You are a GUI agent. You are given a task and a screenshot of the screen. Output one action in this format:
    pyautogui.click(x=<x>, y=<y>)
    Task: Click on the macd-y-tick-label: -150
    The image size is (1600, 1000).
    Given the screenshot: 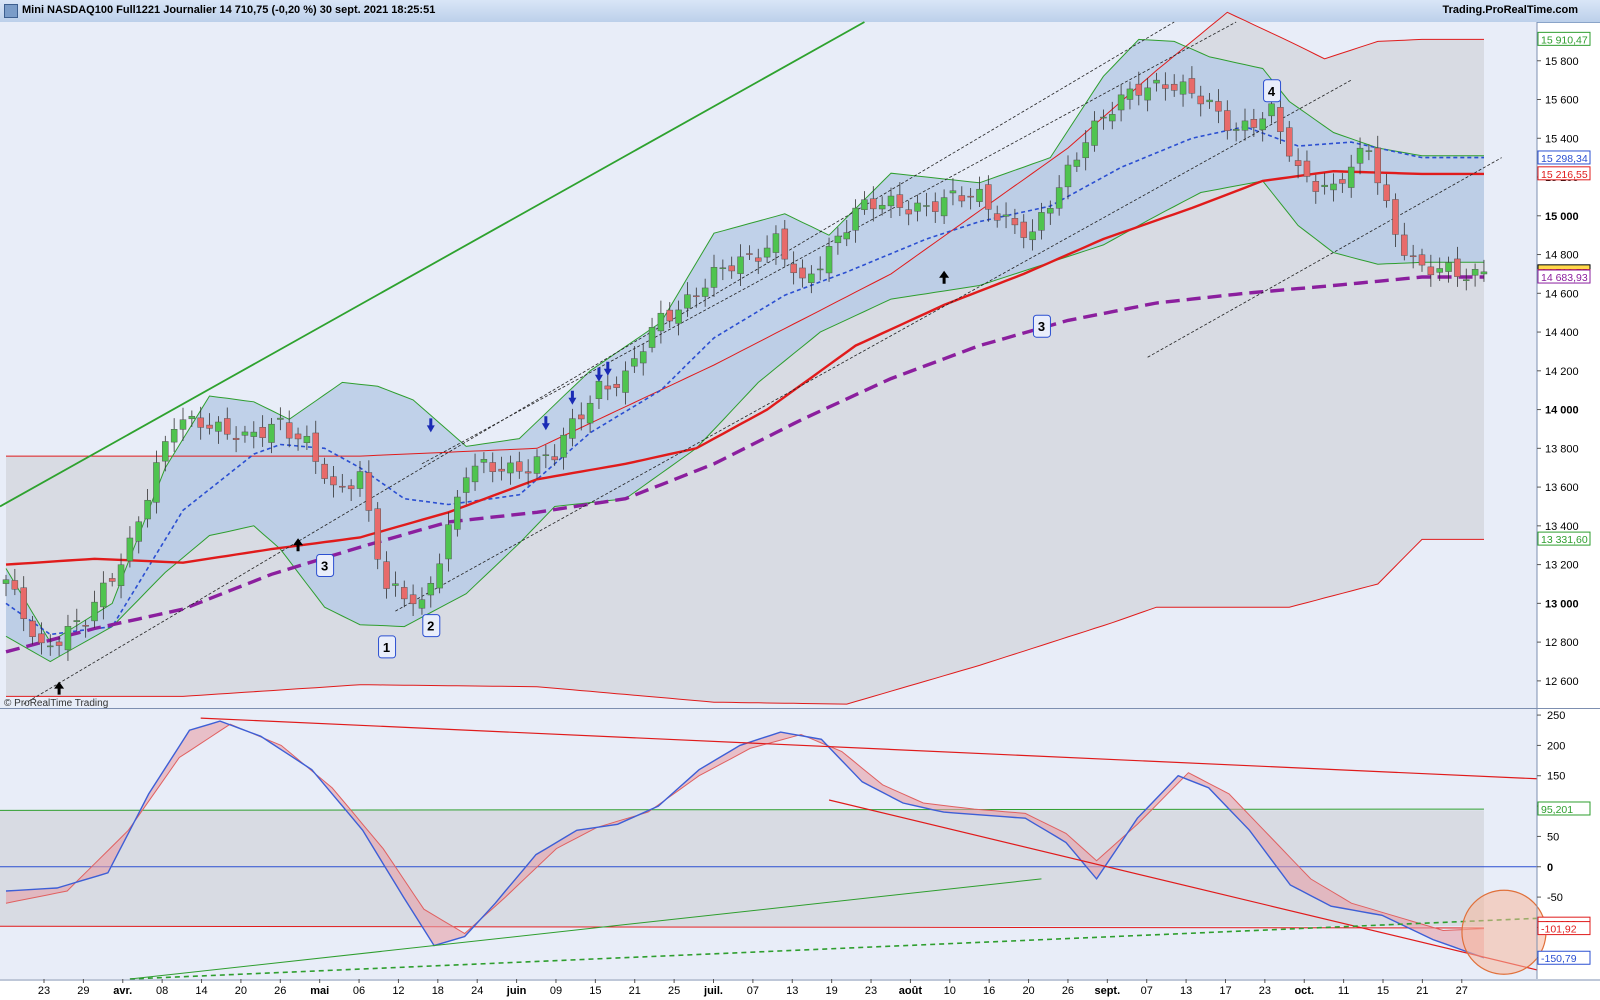 What is the action you would take?
    pyautogui.click(x=1558, y=959)
    